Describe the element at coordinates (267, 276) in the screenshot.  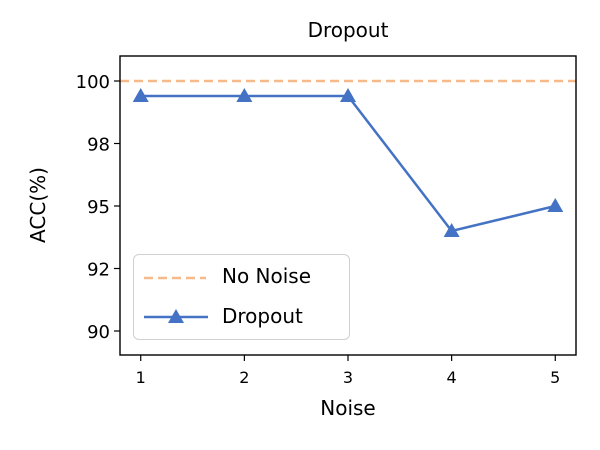
I see `legend-label: No Noise` at that location.